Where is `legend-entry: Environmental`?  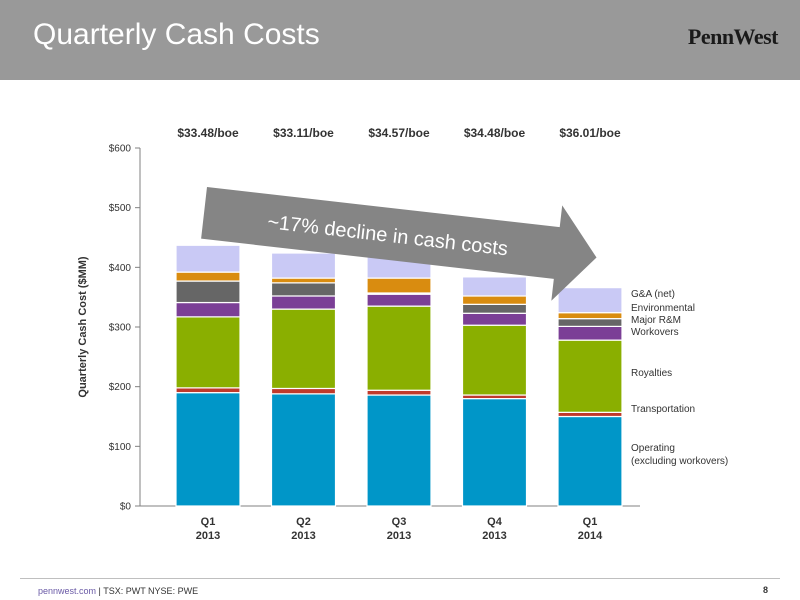 legend-entry: Environmental is located at coordinates (663, 308).